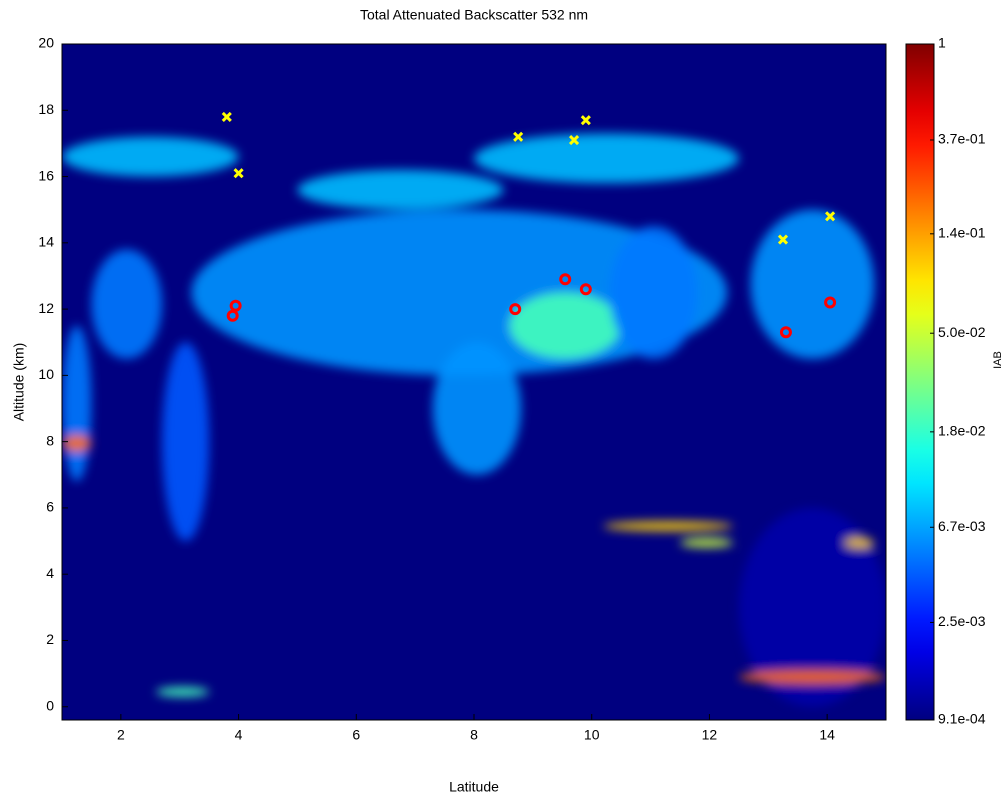 Image resolution: width=1008 pixels, height=801 pixels. Describe the element at coordinates (474, 15) in the screenshot. I see `chart-title: Total Attenuated Backscatter 532 nm` at that location.